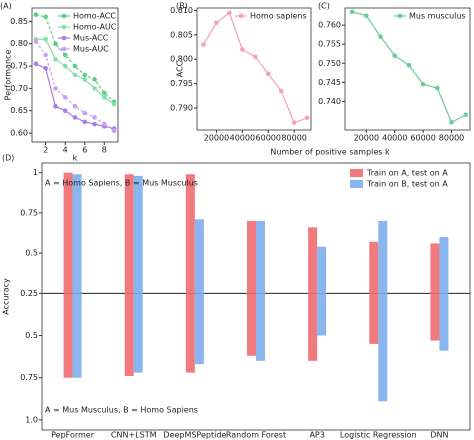  What do you see at coordinates (134, 435) in the screenshot?
I see `x-tick-label: CNN+LSTM` at bounding box center [134, 435].